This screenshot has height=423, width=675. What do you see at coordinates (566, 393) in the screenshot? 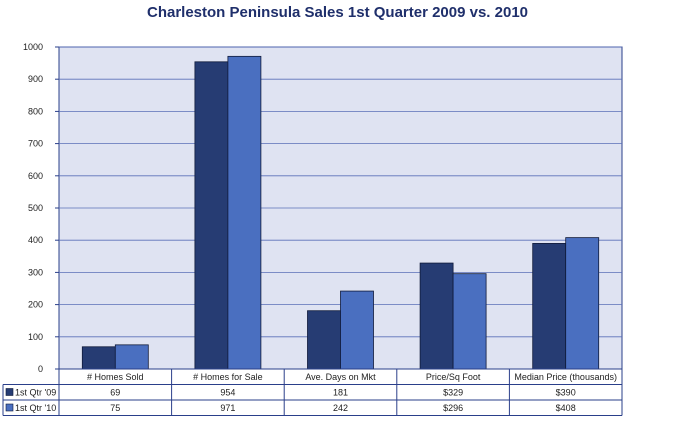
I see `data-label: $390` at bounding box center [566, 393].